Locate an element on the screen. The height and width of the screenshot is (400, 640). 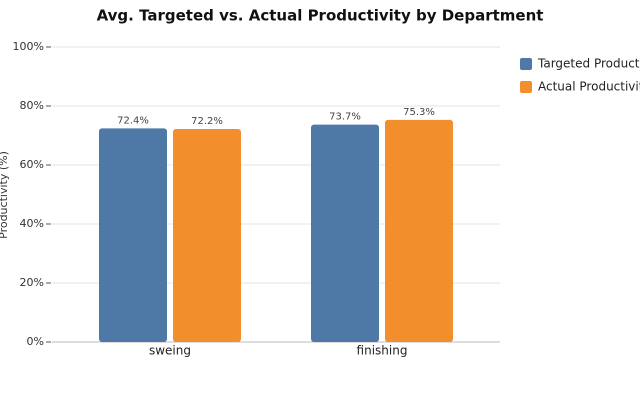
y-tick-label: 0% is located at coordinates (35, 341).